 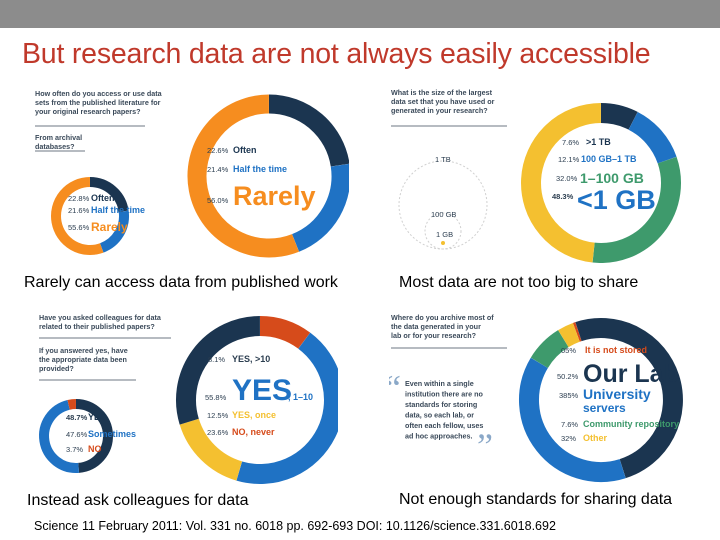 I want to click on storage-caption: Not enough standards for sharing data, so click(x=536, y=499).